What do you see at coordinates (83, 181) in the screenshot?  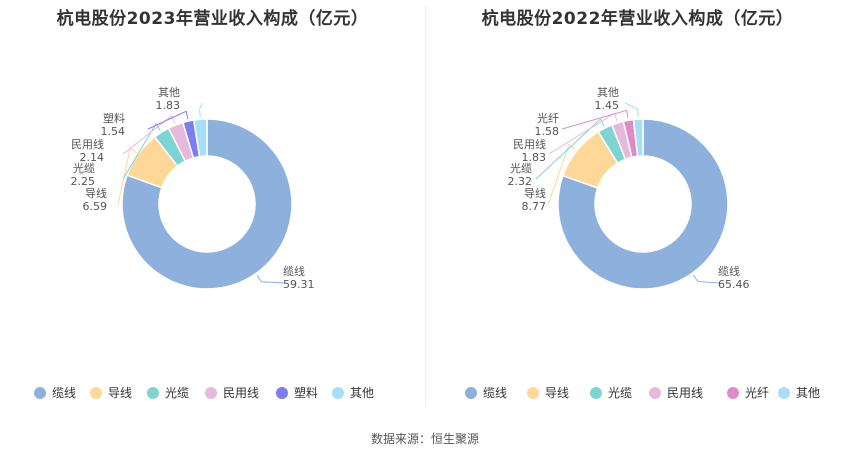 I see `slice-label-value: 2.25` at bounding box center [83, 181].